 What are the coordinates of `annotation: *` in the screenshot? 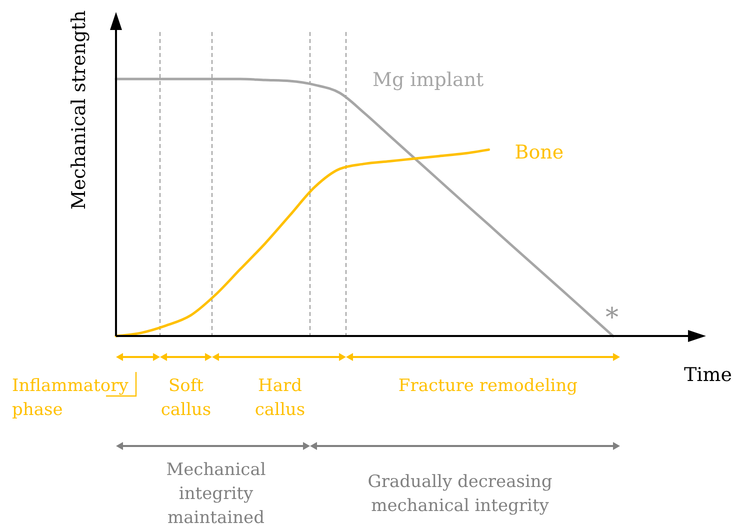 It's located at (612, 318).